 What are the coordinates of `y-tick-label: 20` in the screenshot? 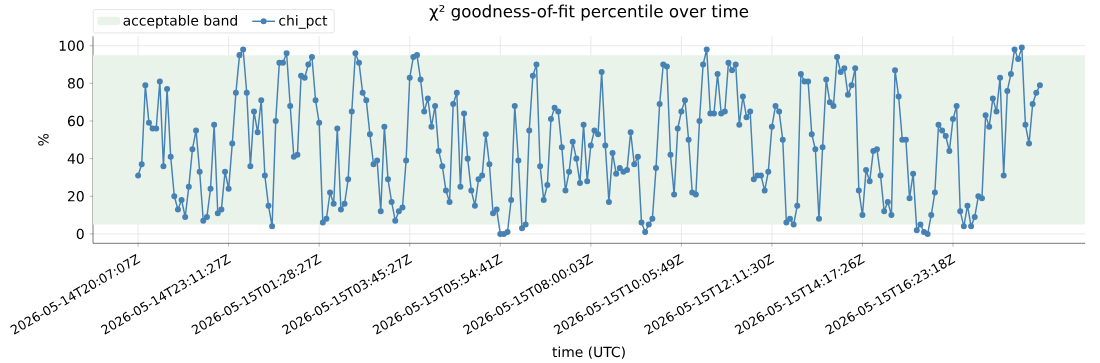 It's located at (76, 196).